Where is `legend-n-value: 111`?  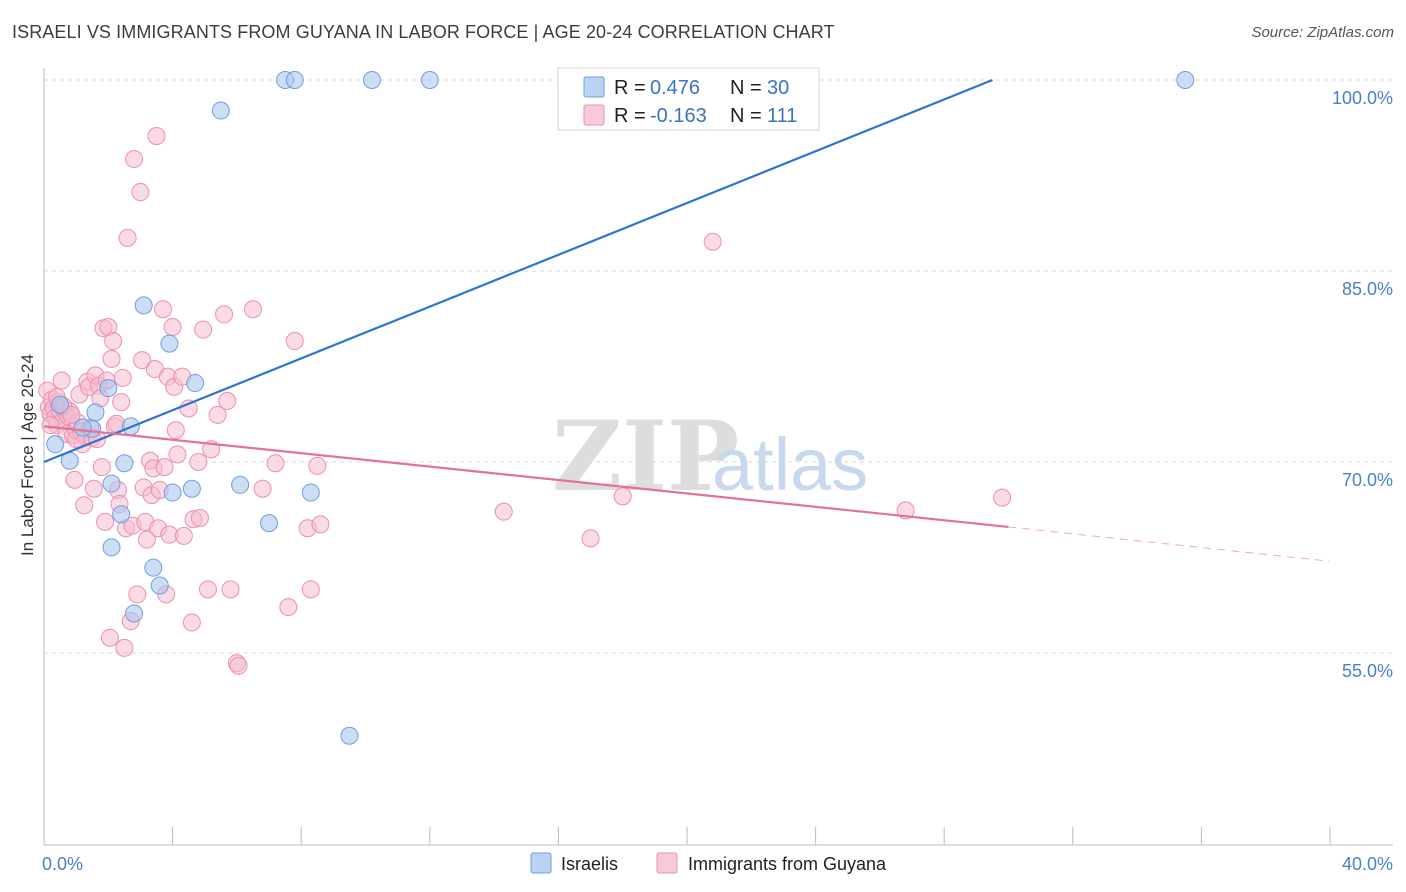
legend-n-value: 111 is located at coordinates (782, 116).